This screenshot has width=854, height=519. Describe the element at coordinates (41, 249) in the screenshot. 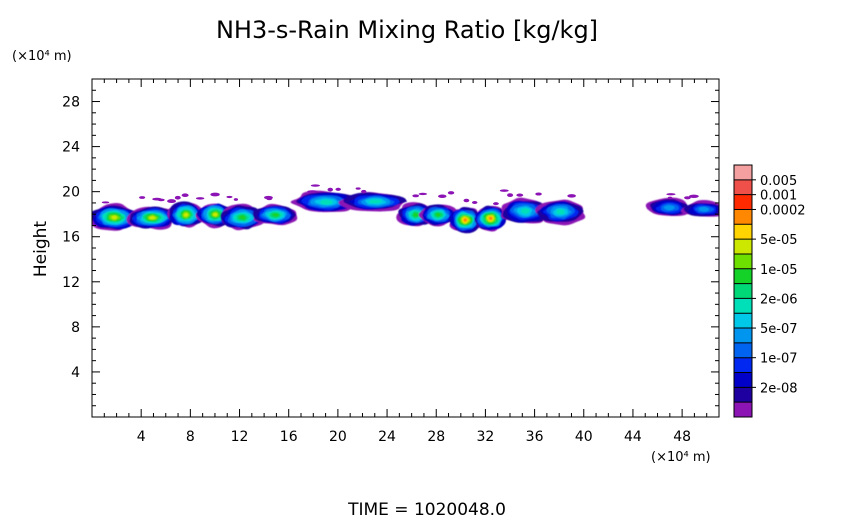

I see `y-axis-label: Height` at that location.